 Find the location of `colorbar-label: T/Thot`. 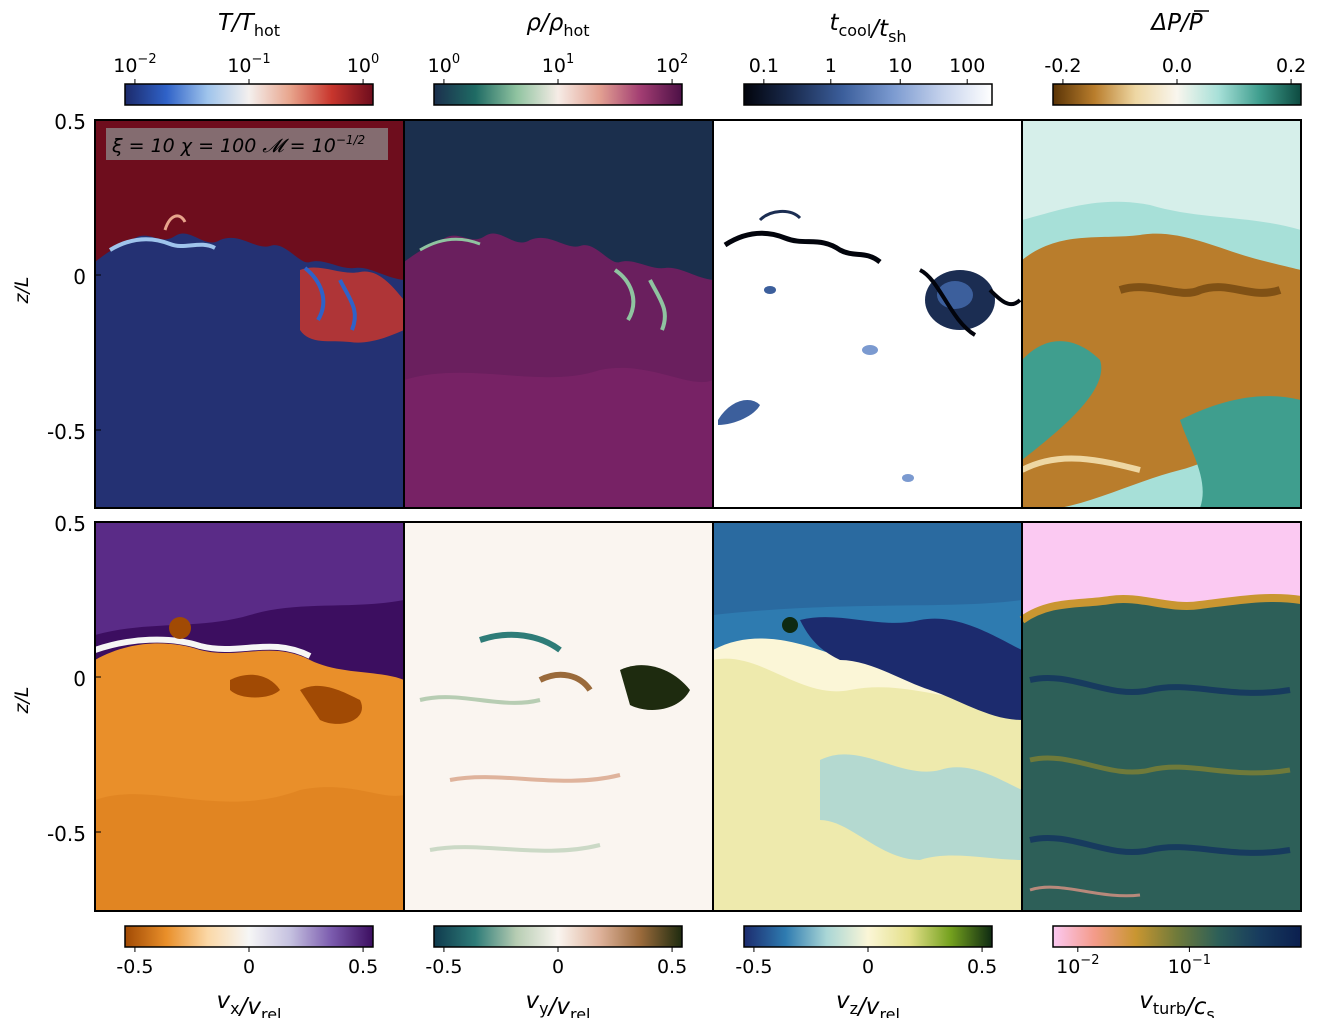

colorbar-label: T/Thot is located at coordinates (249, 25).